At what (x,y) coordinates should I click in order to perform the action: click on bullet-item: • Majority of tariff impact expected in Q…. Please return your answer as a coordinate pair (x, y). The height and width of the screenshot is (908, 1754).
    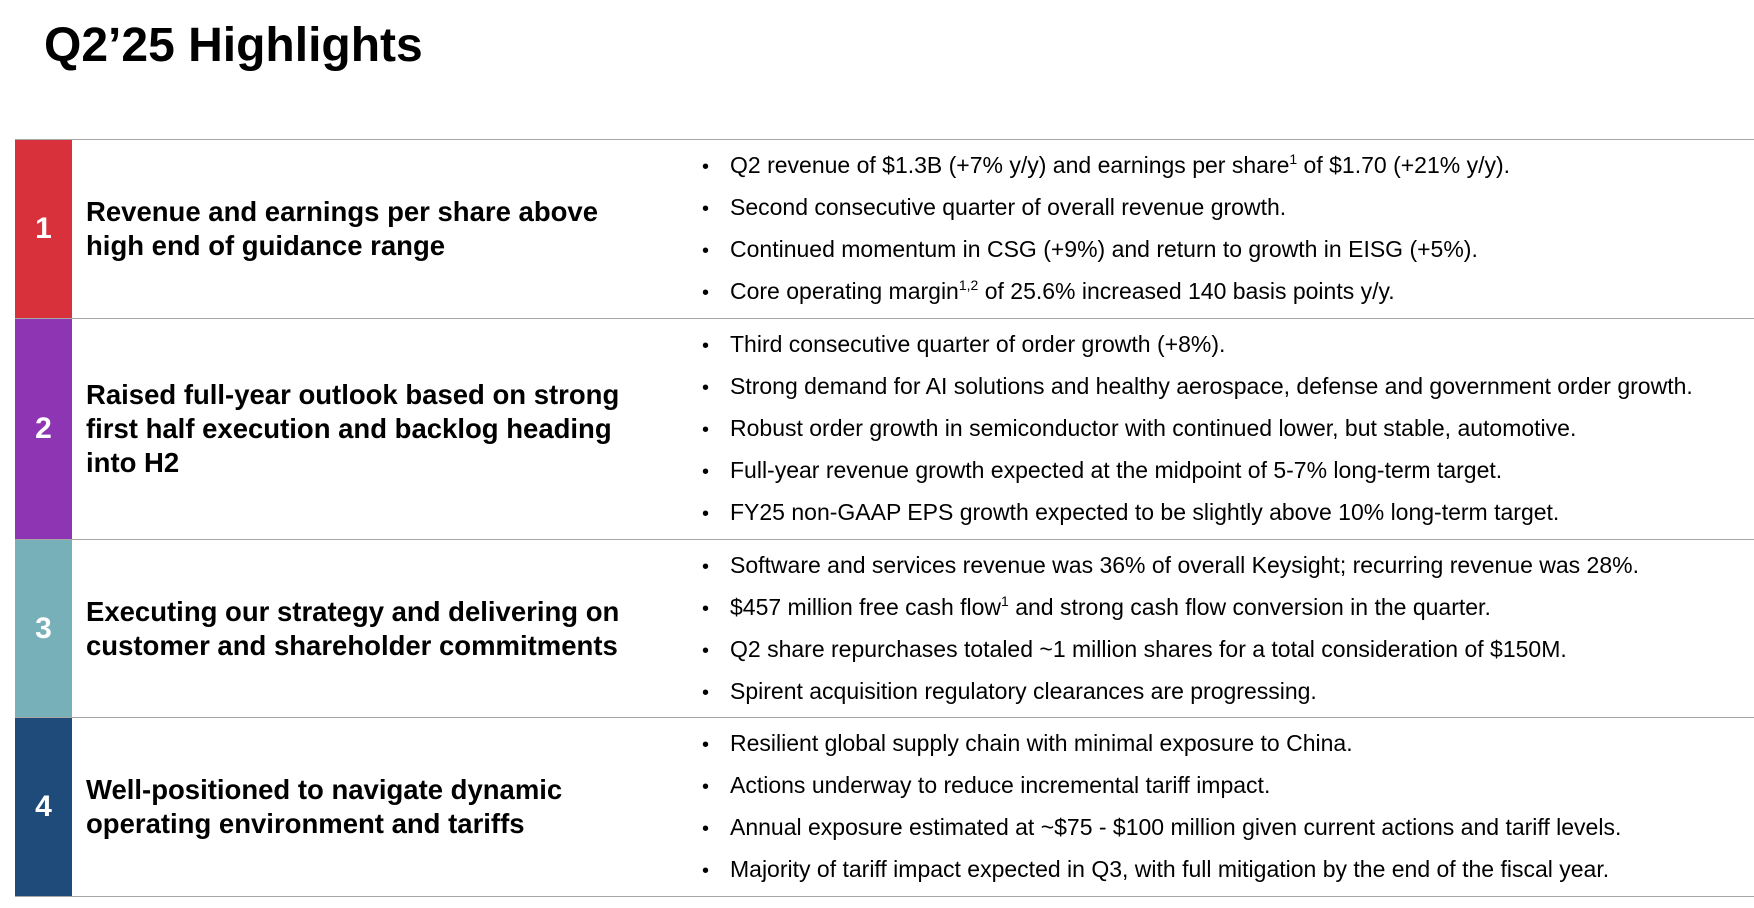
    Looking at the image, I should click on (1228, 870).